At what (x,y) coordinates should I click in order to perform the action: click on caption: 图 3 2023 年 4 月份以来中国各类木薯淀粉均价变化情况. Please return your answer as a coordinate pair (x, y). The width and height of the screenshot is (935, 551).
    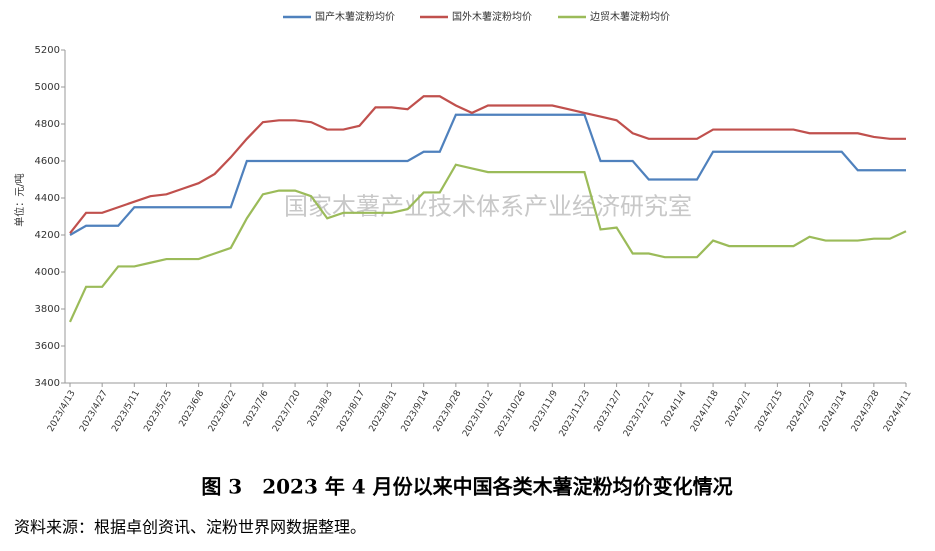
    Looking at the image, I should click on (466, 487).